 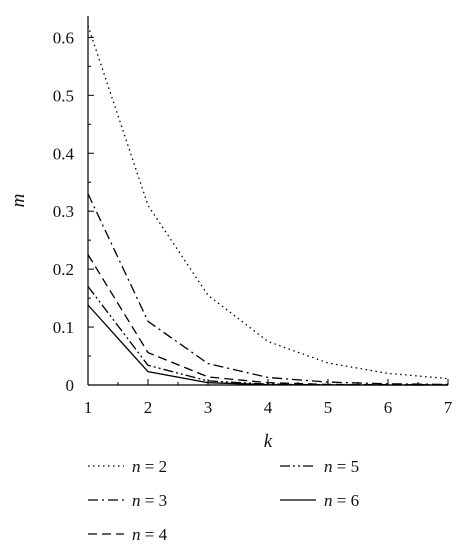 I want to click on x-tick-label: 6, so click(x=388, y=407).